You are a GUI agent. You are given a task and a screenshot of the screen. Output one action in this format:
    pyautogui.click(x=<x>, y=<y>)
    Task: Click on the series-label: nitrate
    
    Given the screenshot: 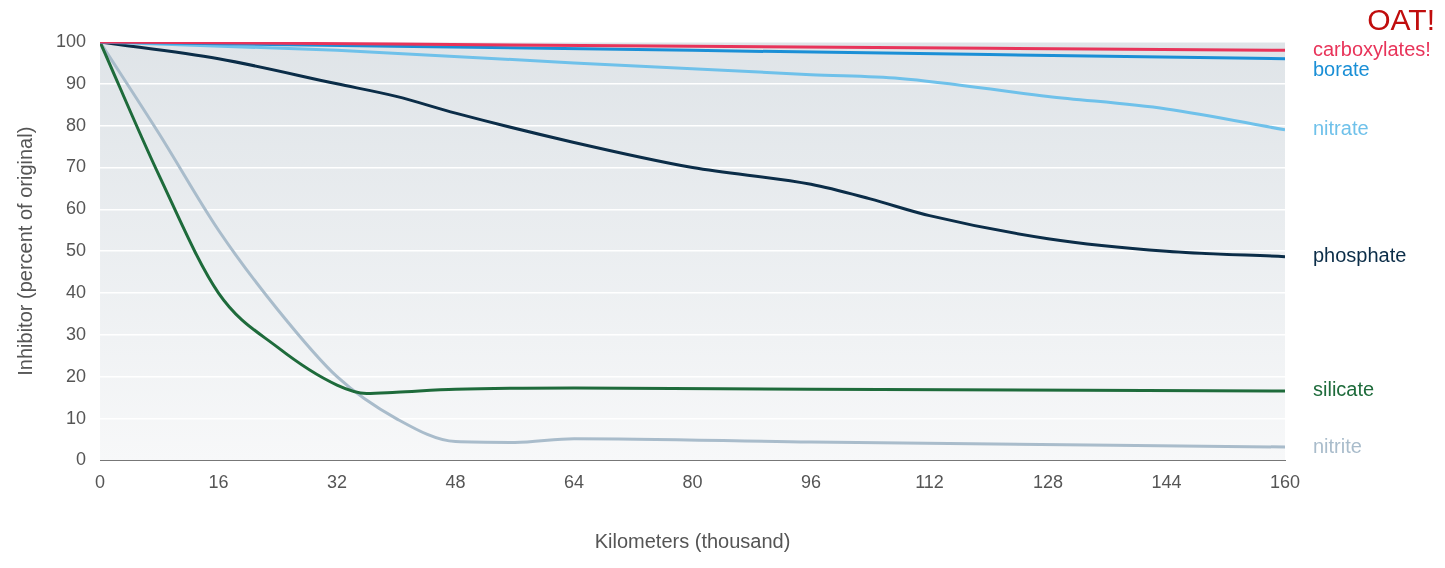 What is the action you would take?
    pyautogui.click(x=1341, y=128)
    